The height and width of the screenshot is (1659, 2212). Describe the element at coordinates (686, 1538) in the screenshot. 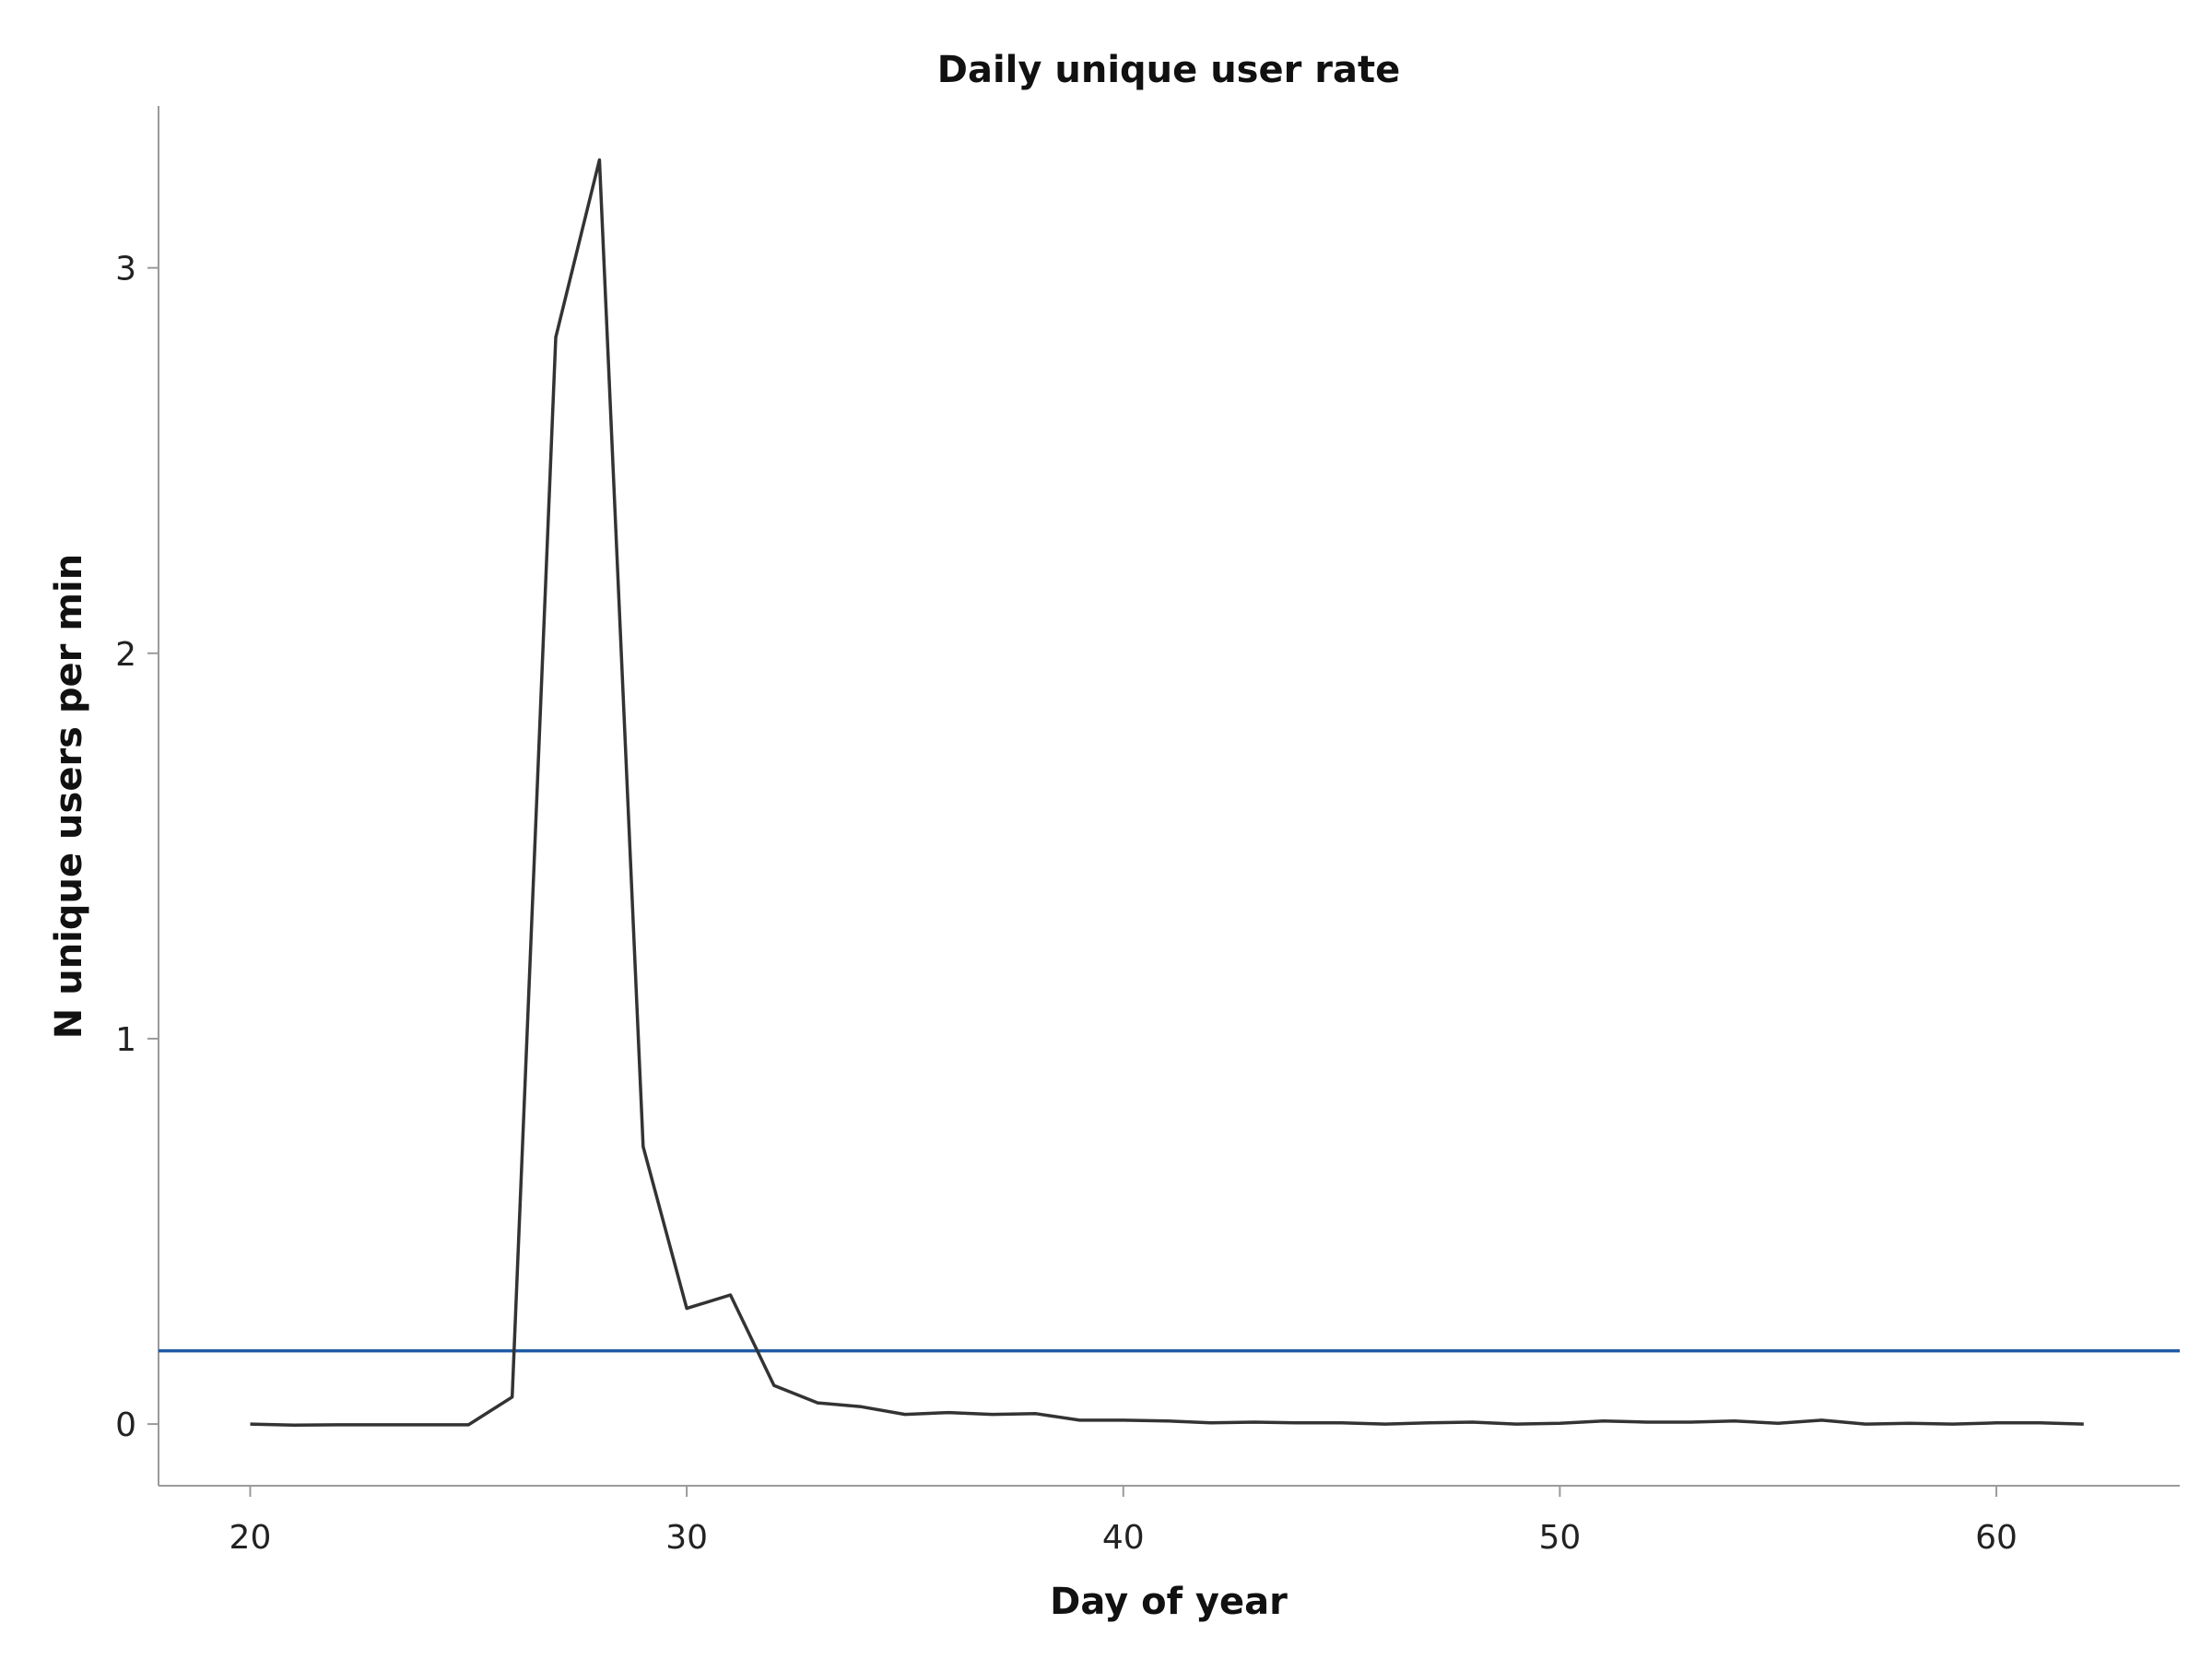

I see `x-tick-label: 30` at that location.